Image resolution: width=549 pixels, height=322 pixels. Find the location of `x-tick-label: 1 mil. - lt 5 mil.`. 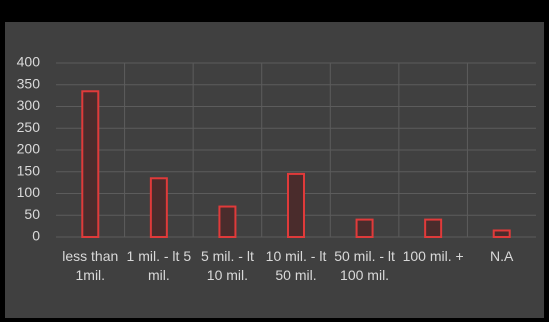

x-tick-label: 1 mil. - lt 5 mil. is located at coordinates (159, 265).